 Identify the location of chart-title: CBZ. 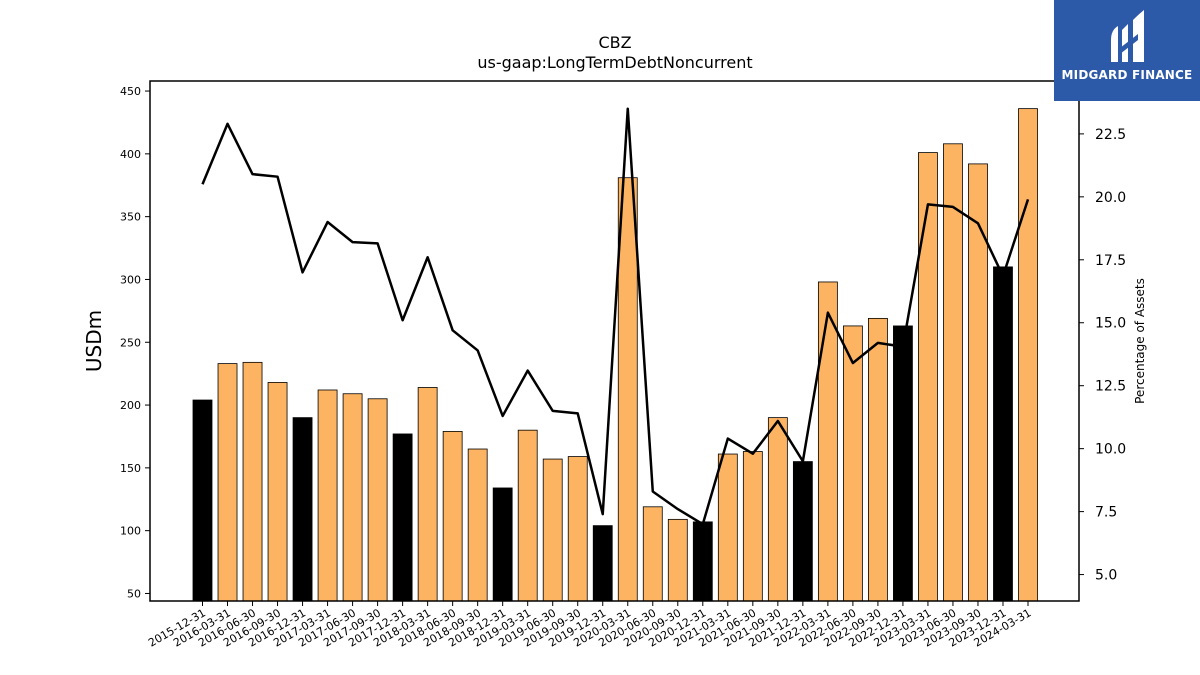
(614, 42).